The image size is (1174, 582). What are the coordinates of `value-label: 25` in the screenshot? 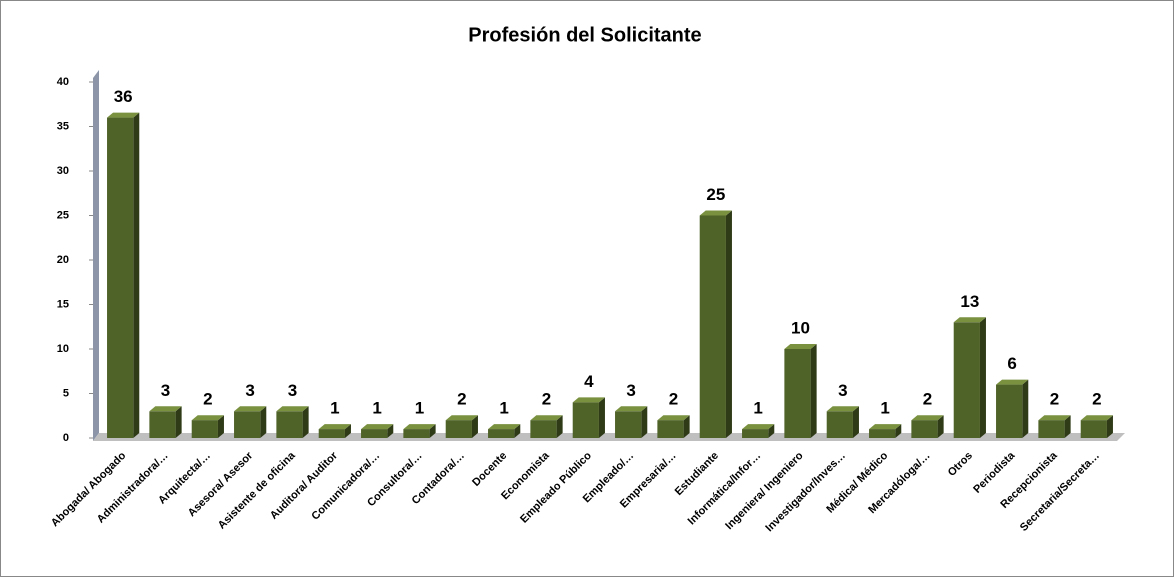 It's located at (715, 194).